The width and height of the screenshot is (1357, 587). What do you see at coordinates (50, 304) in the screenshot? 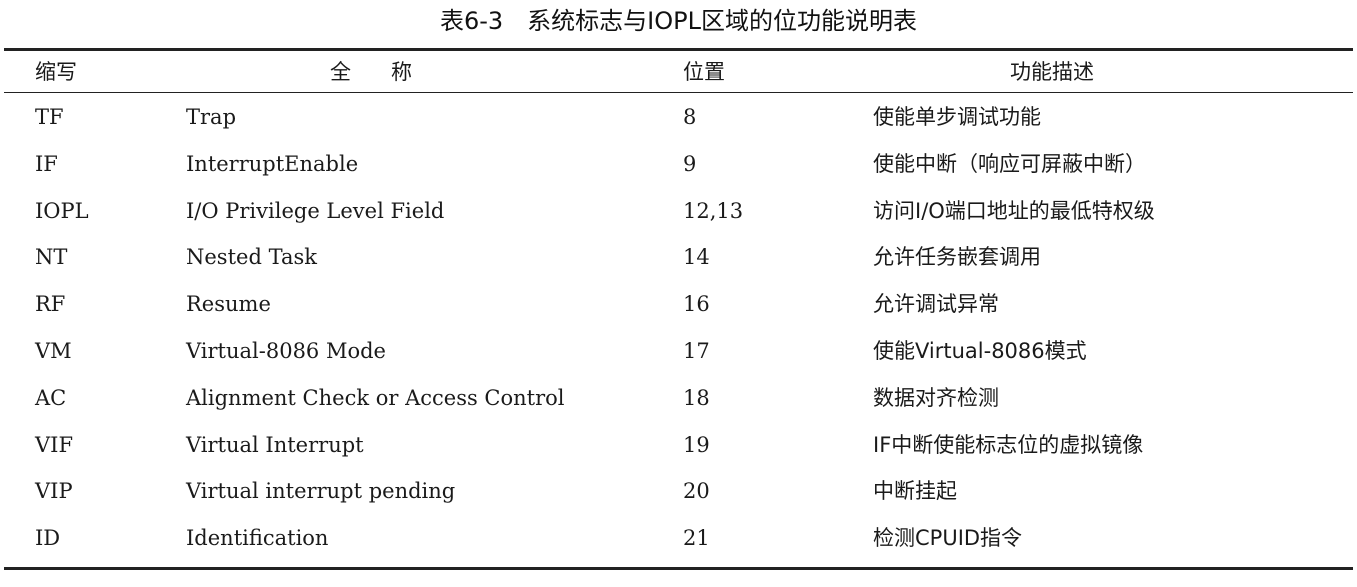
I see `cell-abbreviation: RF` at bounding box center [50, 304].